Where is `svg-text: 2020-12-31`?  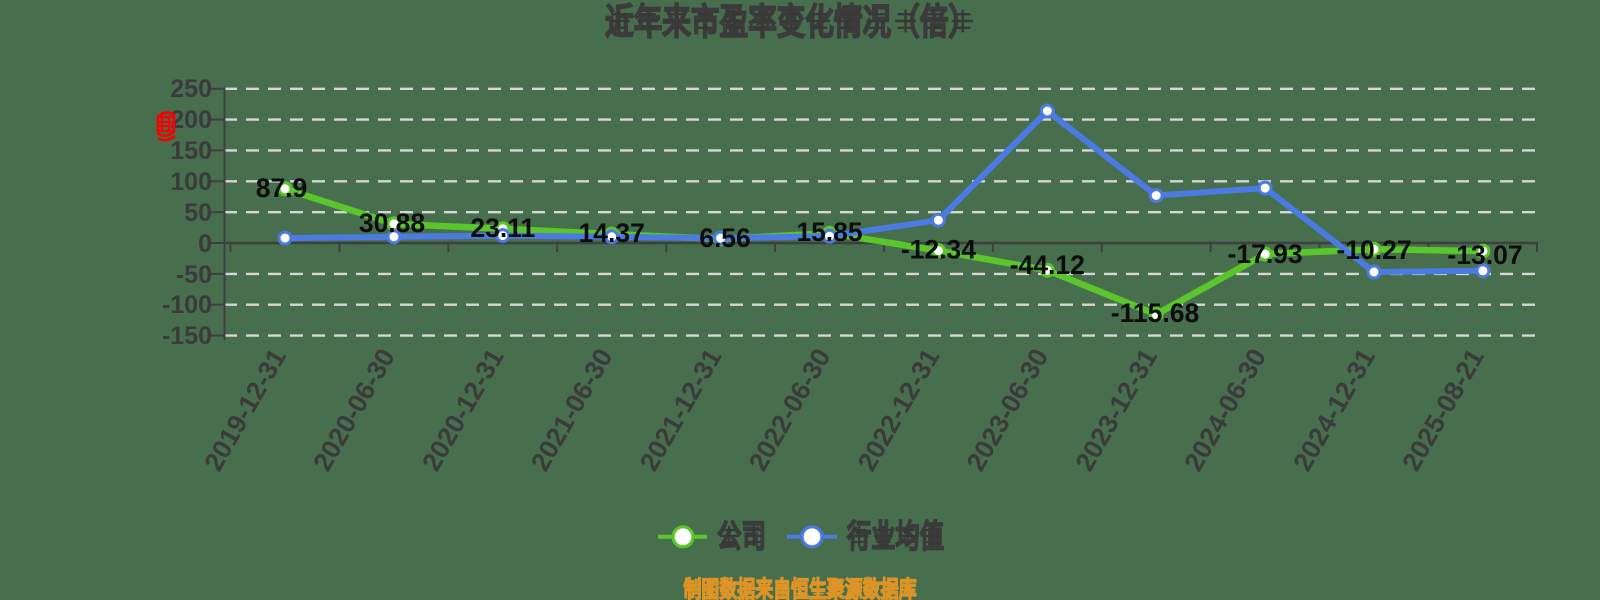
svg-text: 2020-12-31 is located at coordinates (463, 410).